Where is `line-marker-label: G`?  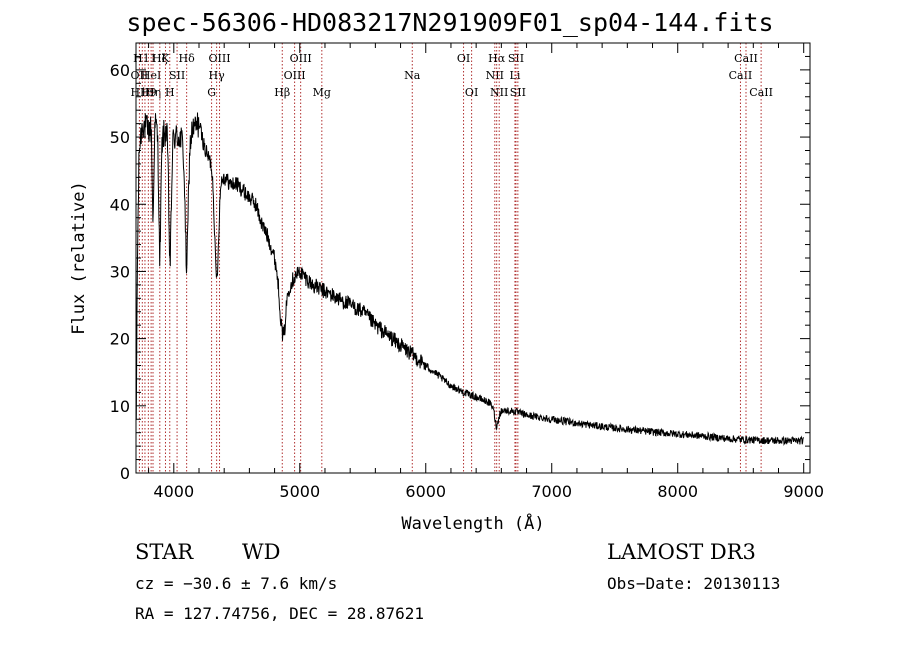 line-marker-label: G is located at coordinates (211, 92).